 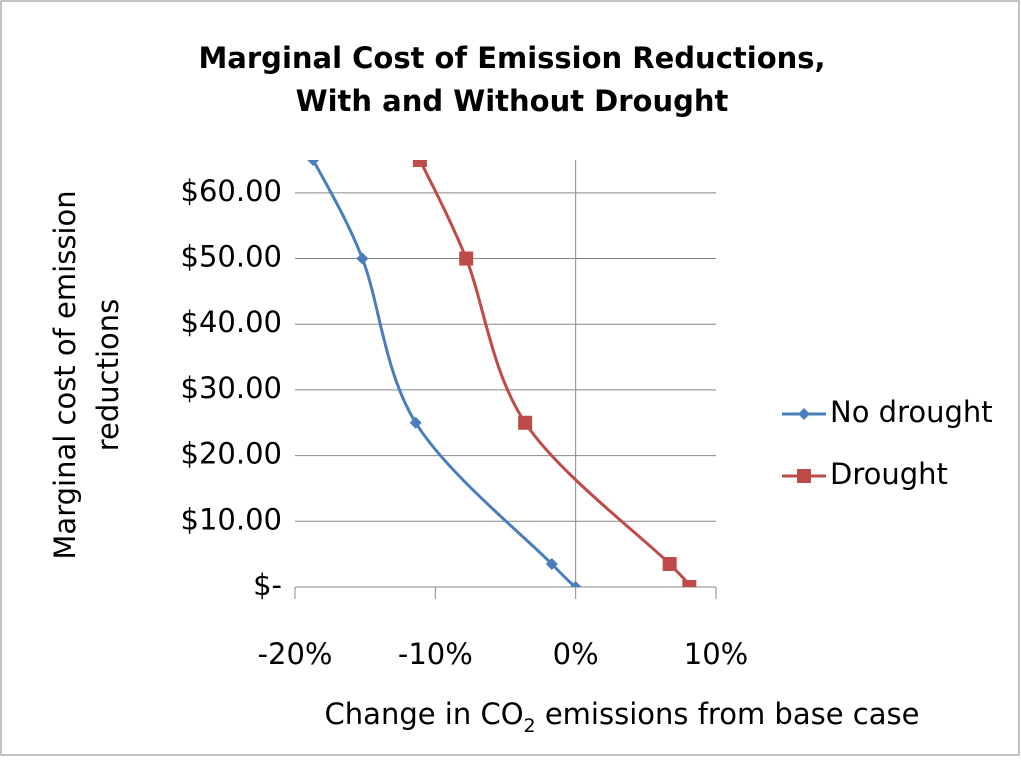 I want to click on x-axis-title-part: Change in CO, so click(x=424, y=714).